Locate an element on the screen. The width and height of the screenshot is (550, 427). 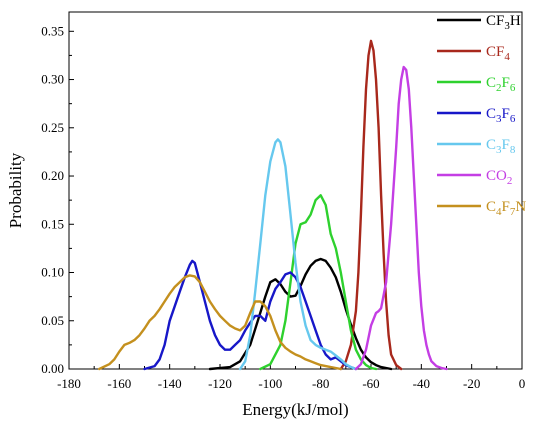
legend-label-c3f8: C3F8 is located at coordinates (501, 146).